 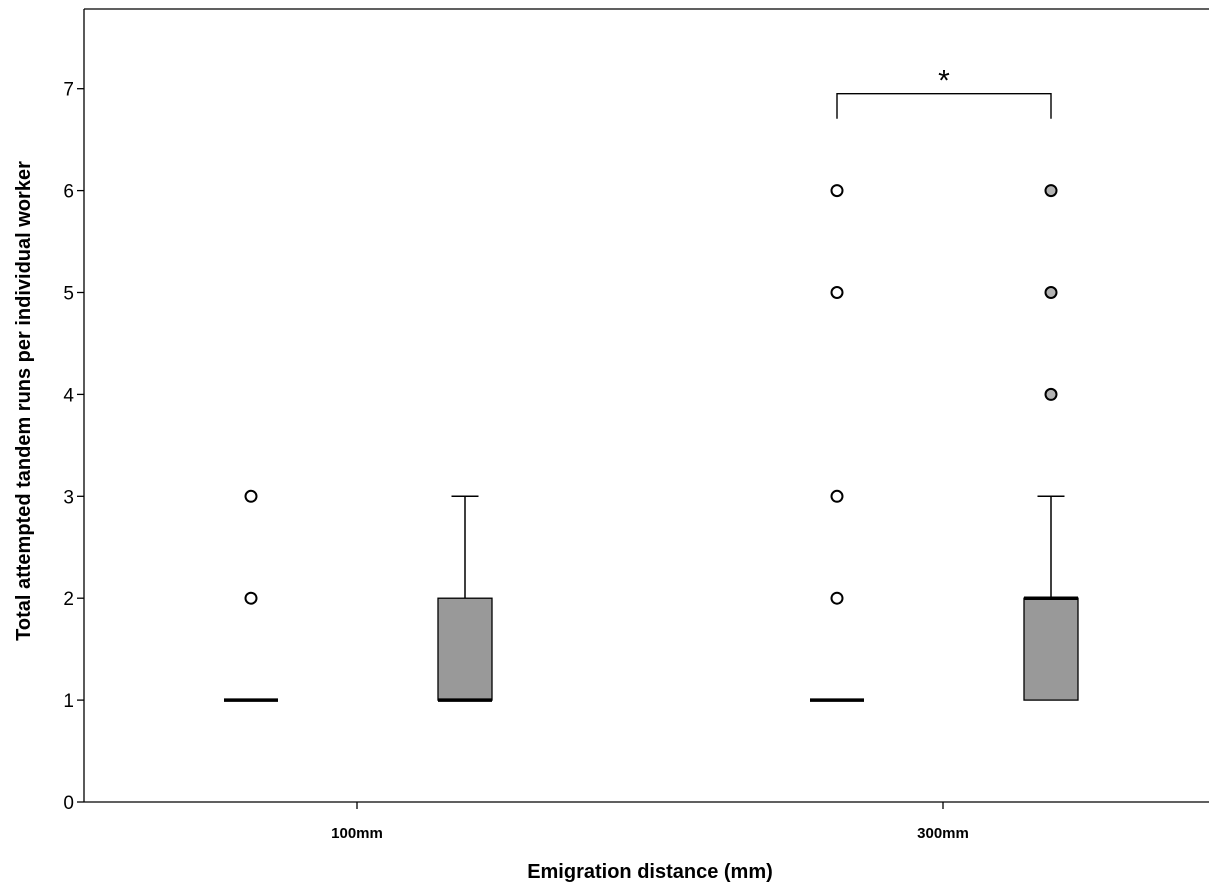 I want to click on y-tick-label: 1, so click(x=68, y=701).